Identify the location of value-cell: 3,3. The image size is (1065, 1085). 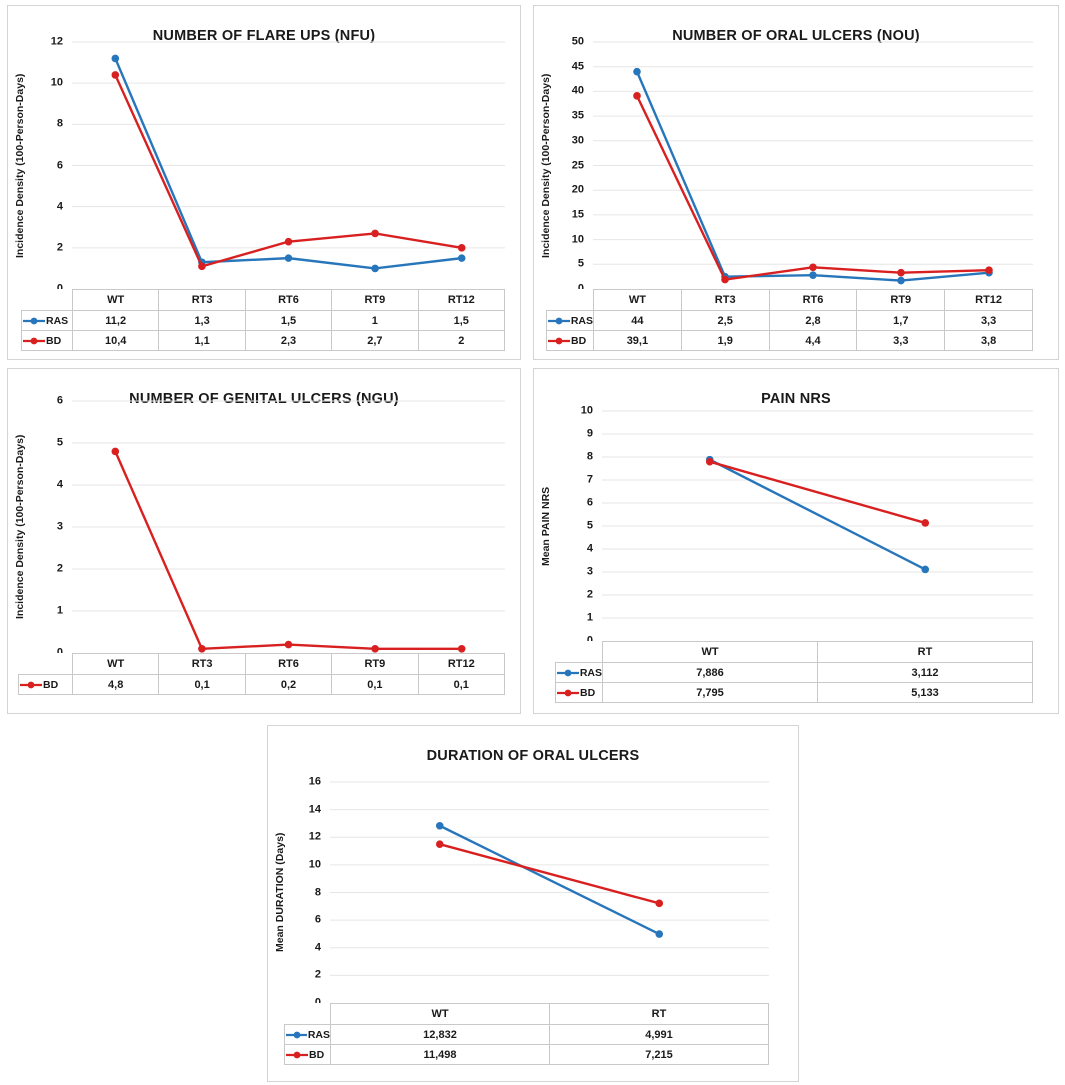
(988, 320).